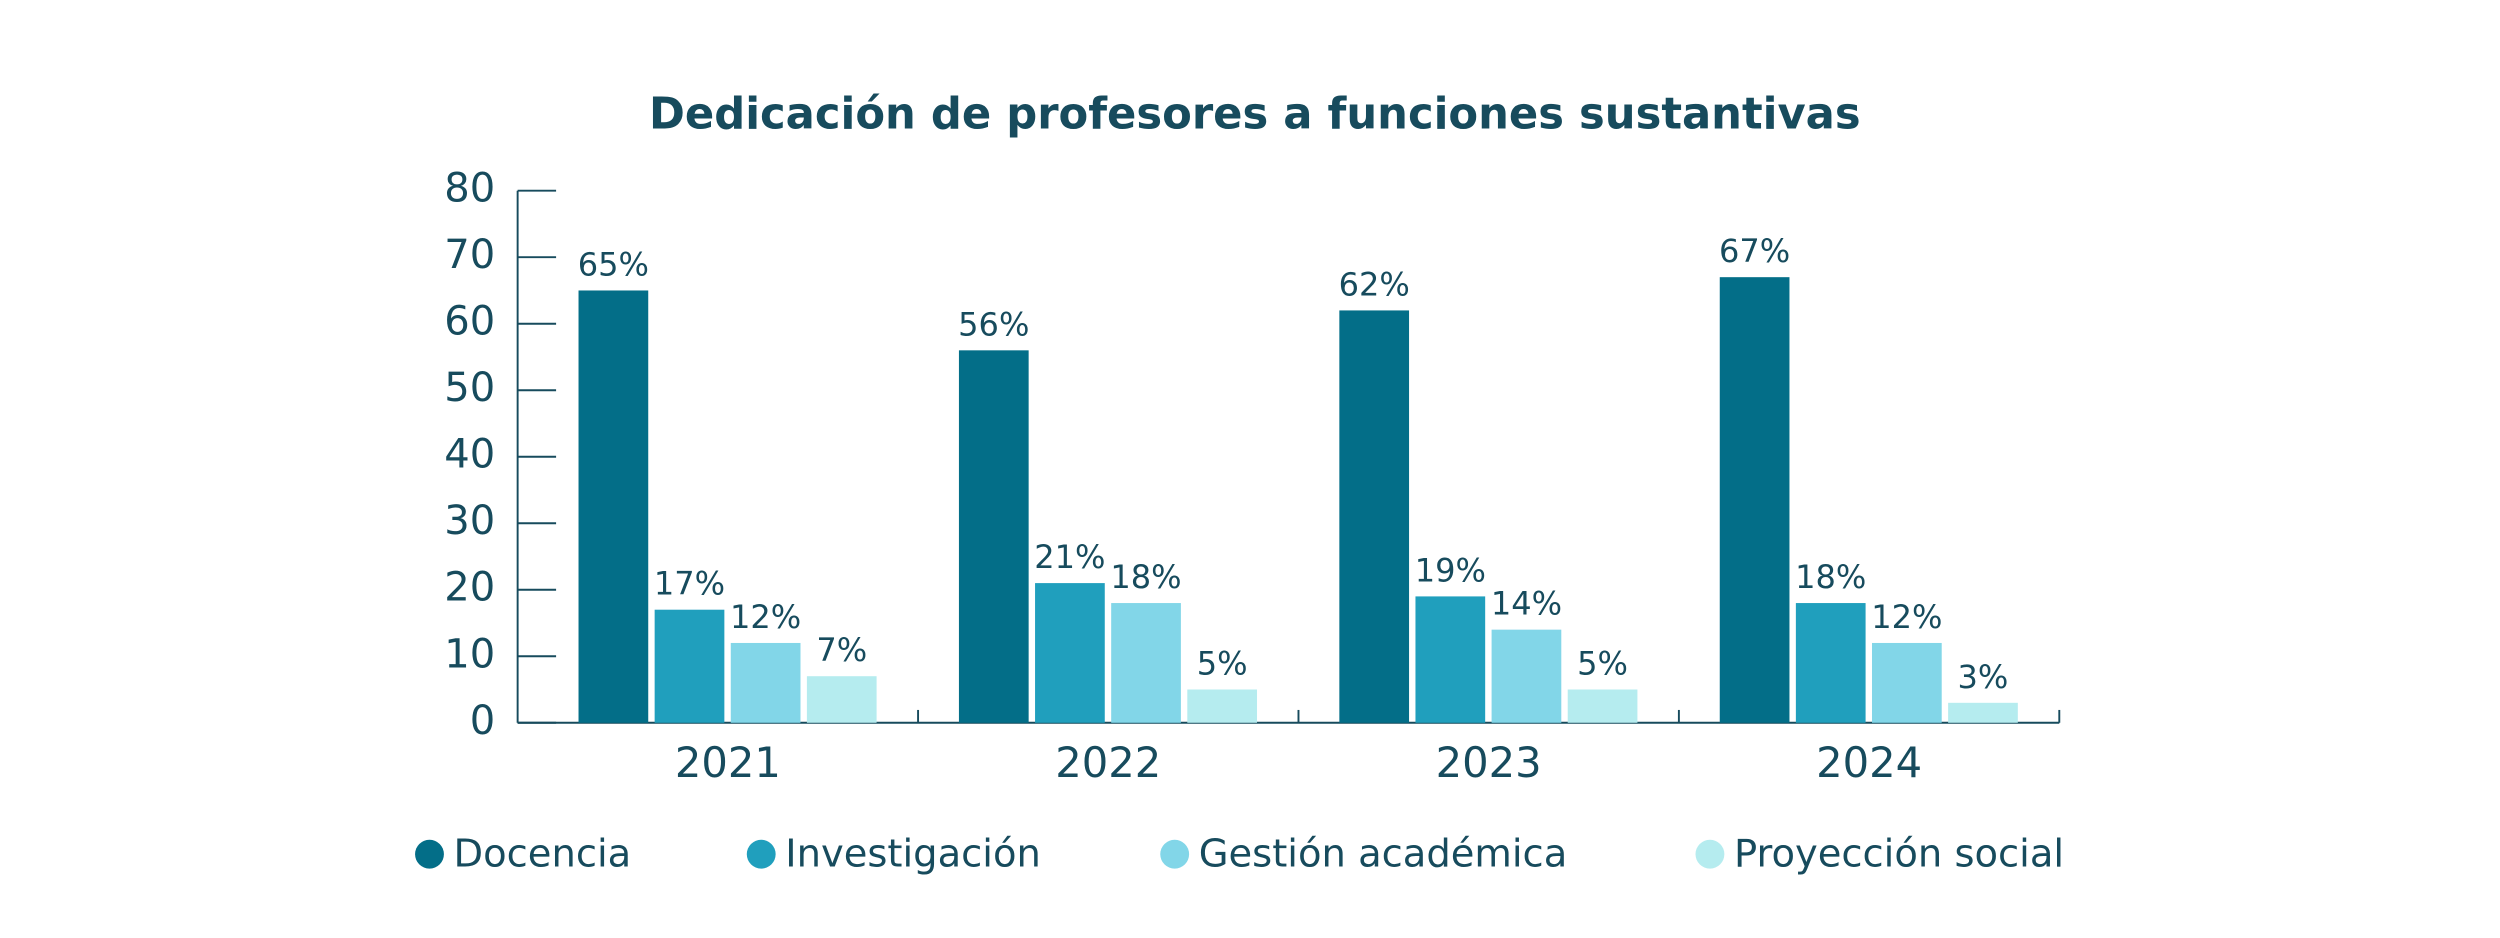 Image resolution: width=2500 pixels, height=938 pixels. Describe the element at coordinates (1983, 677) in the screenshot. I see `value-label: 3%` at that location.